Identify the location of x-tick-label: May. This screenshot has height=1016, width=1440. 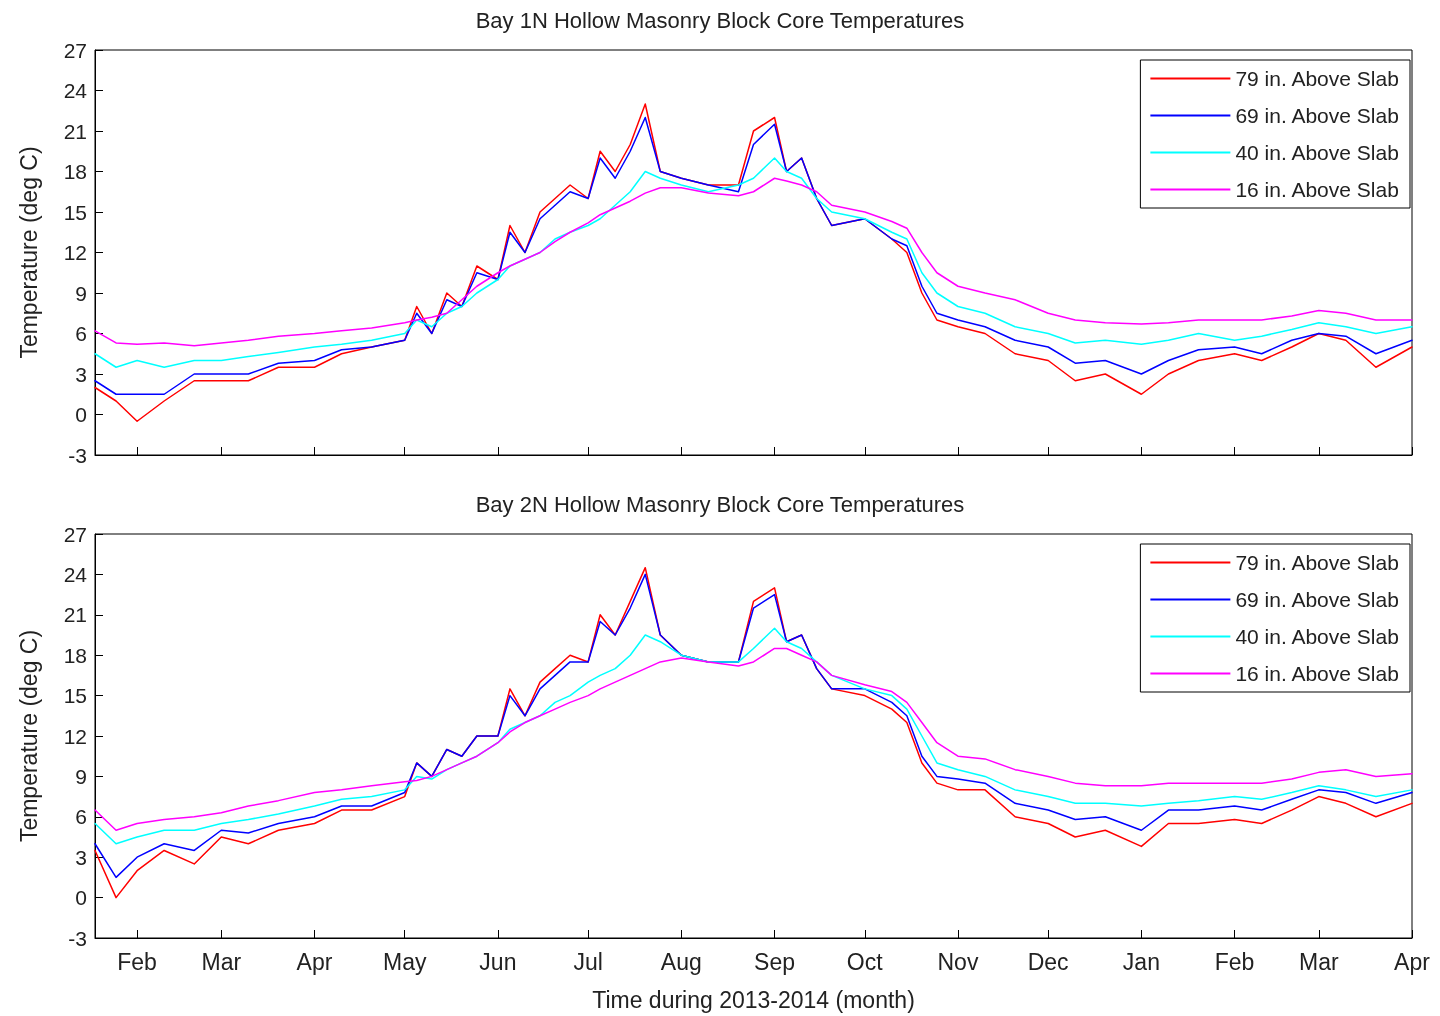
(404, 961).